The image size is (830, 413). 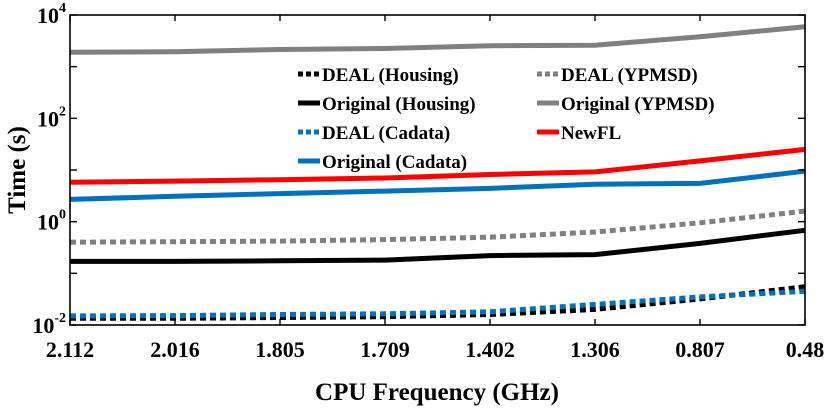 What do you see at coordinates (175, 349) in the screenshot?
I see `x-tick-label: 2.016` at bounding box center [175, 349].